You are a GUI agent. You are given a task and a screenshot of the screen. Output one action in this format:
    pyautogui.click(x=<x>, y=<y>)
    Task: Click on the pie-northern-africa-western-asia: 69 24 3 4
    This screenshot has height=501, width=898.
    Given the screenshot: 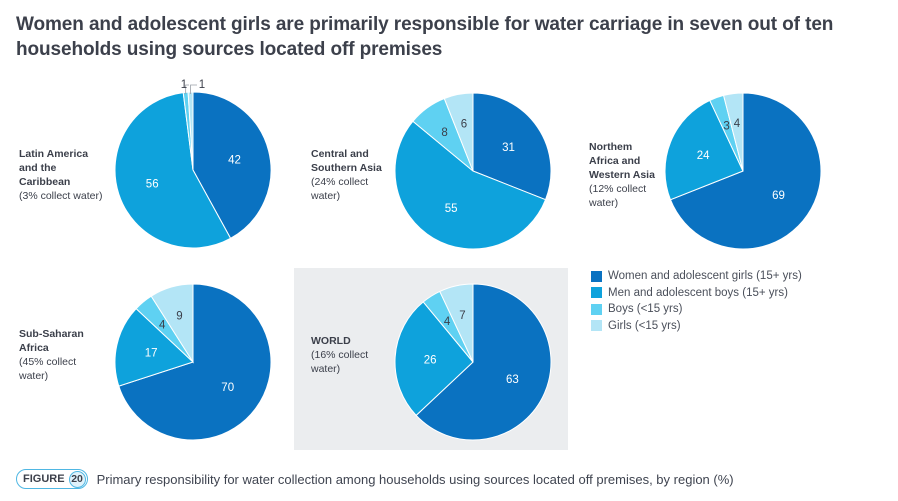 What is the action you would take?
    pyautogui.click(x=743, y=171)
    